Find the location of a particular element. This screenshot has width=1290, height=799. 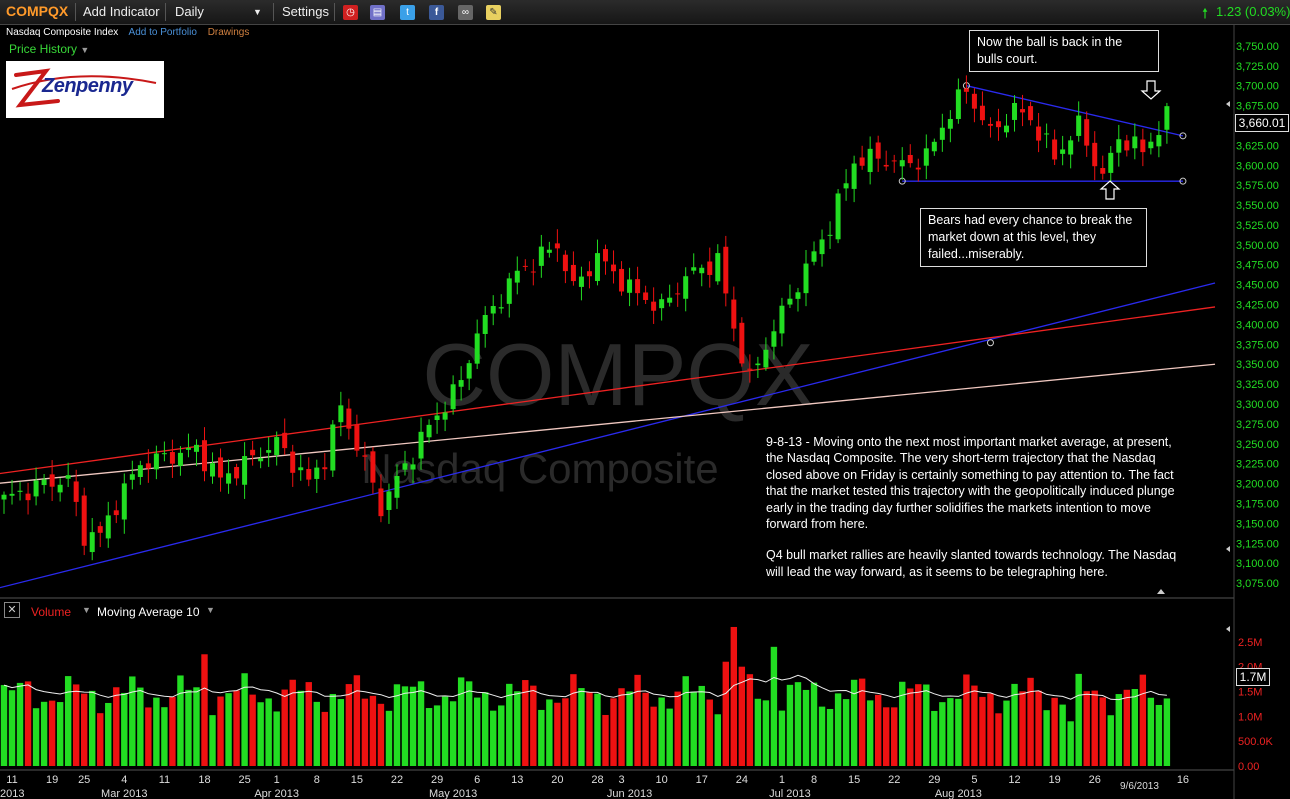

drawings-link: Drawings is located at coordinates (228, 32).